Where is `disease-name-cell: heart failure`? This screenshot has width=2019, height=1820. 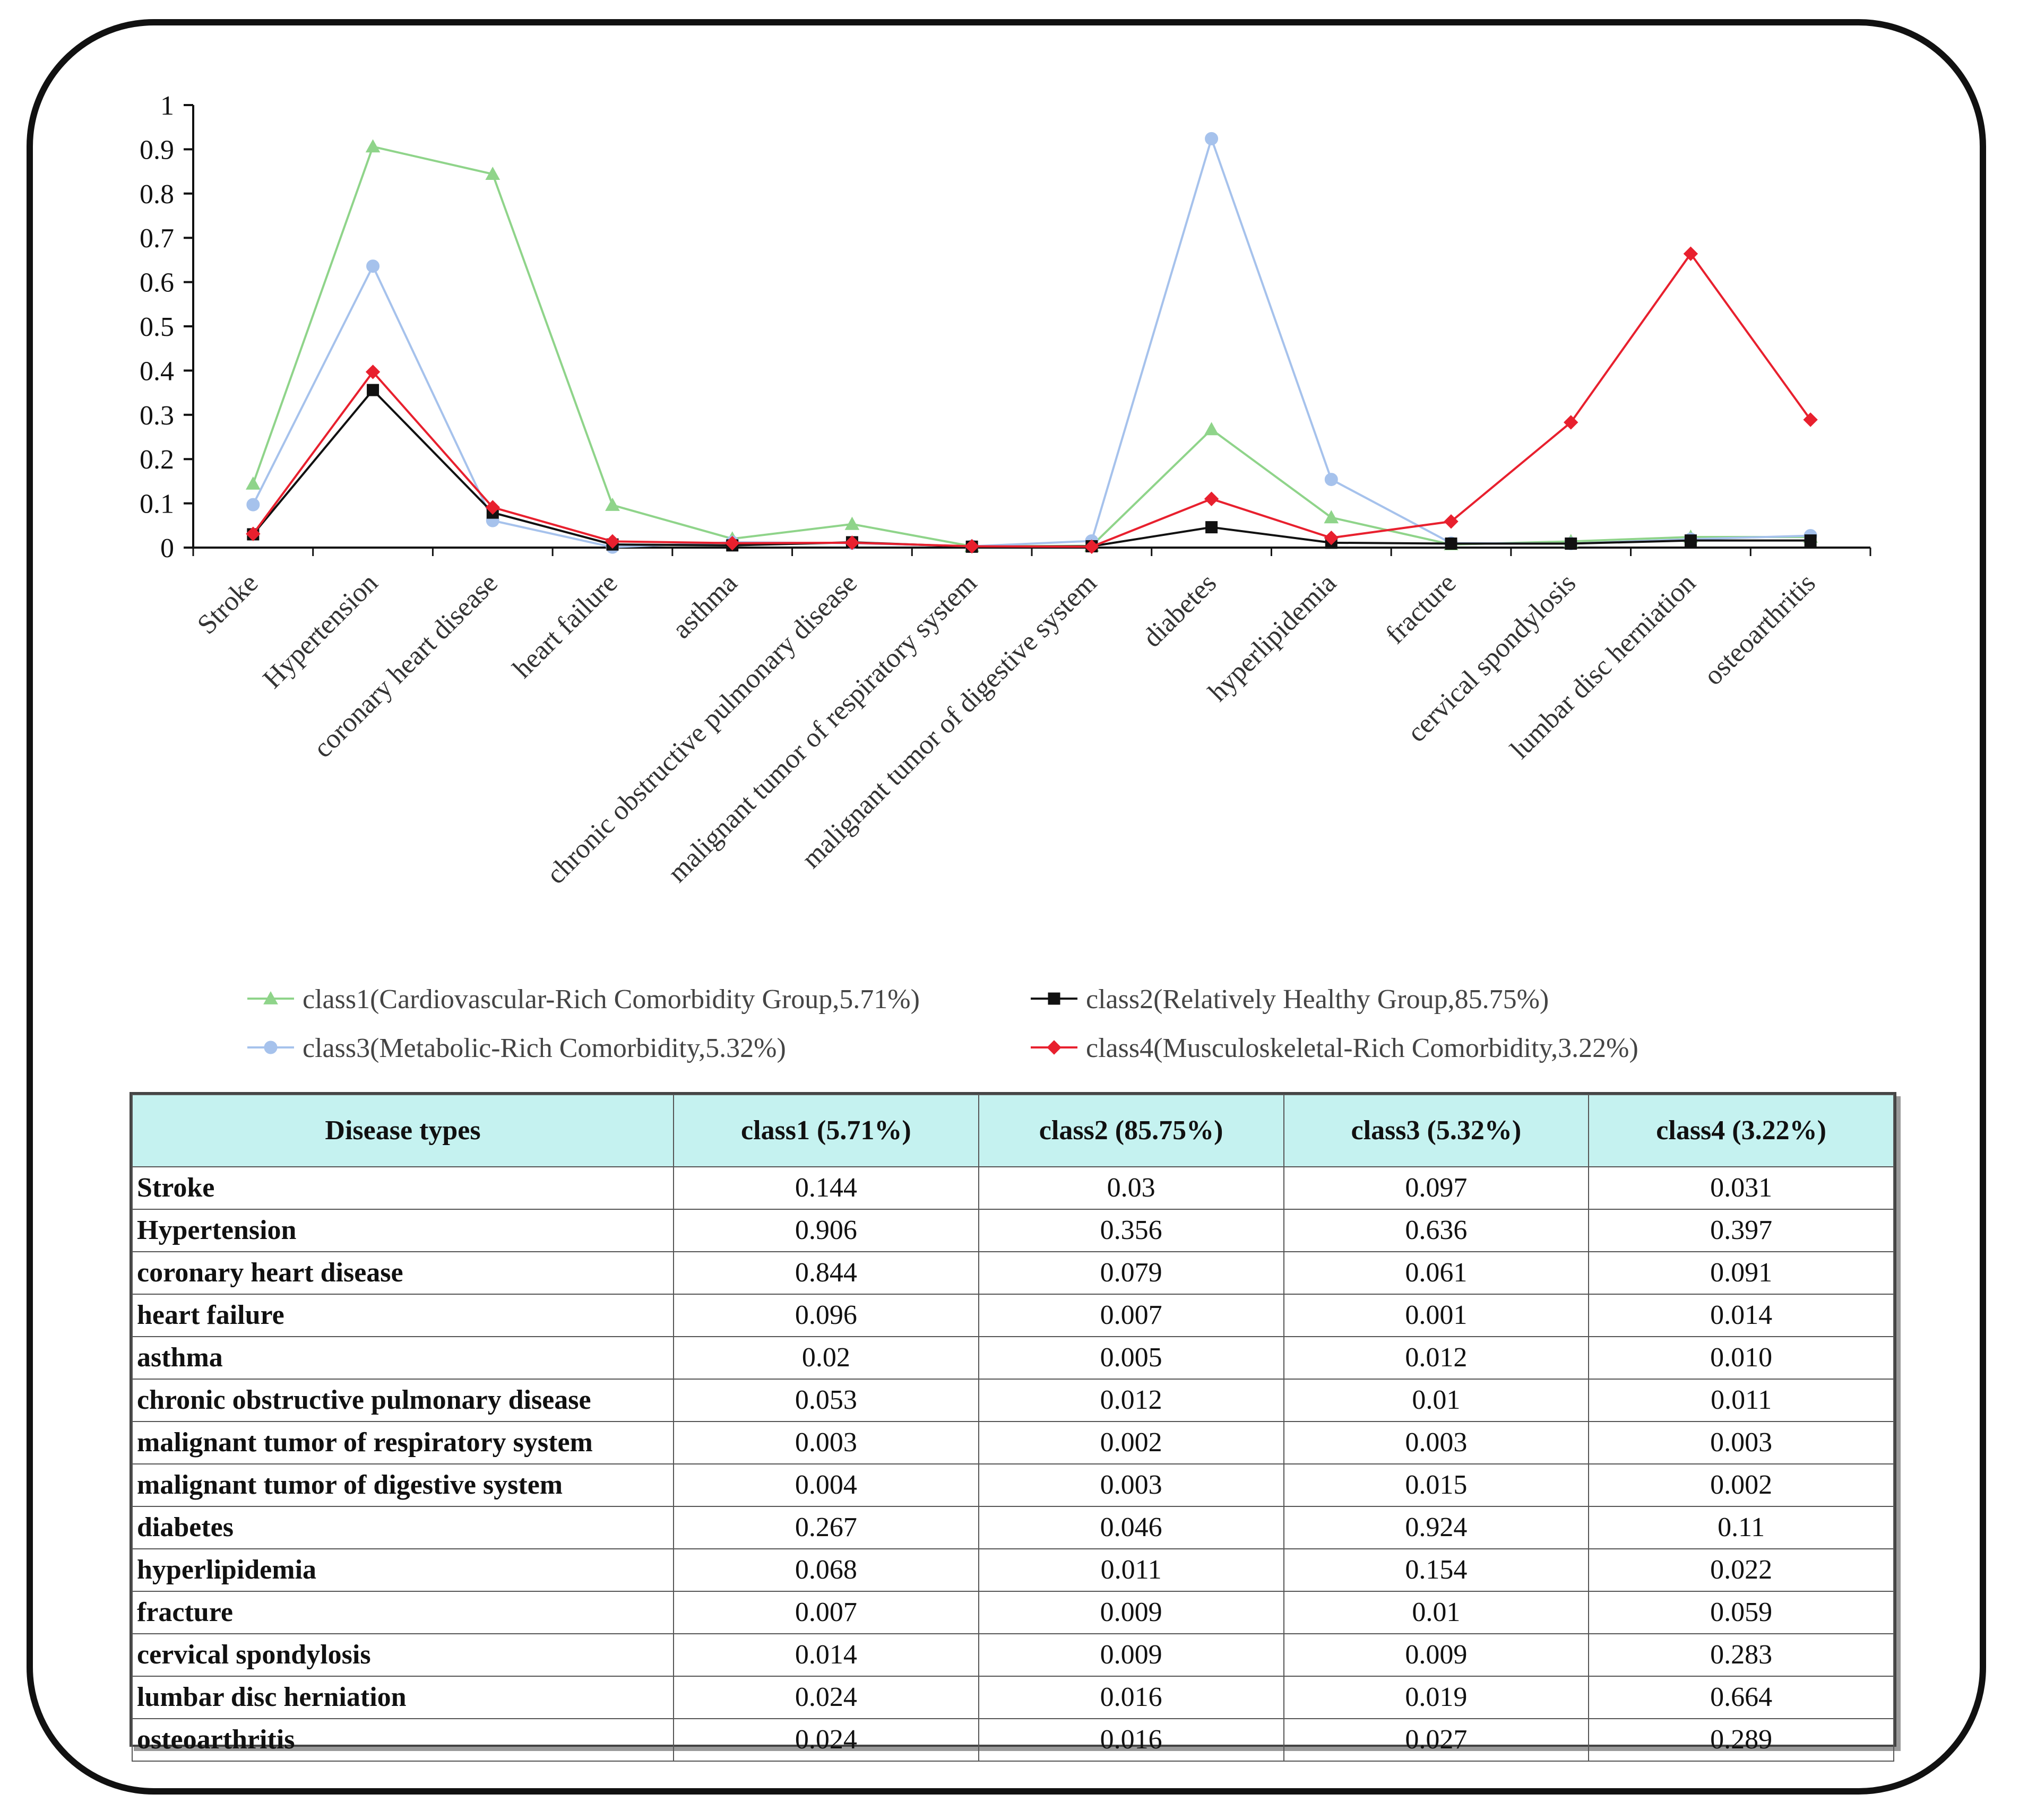 disease-name-cell: heart failure is located at coordinates (403, 1316).